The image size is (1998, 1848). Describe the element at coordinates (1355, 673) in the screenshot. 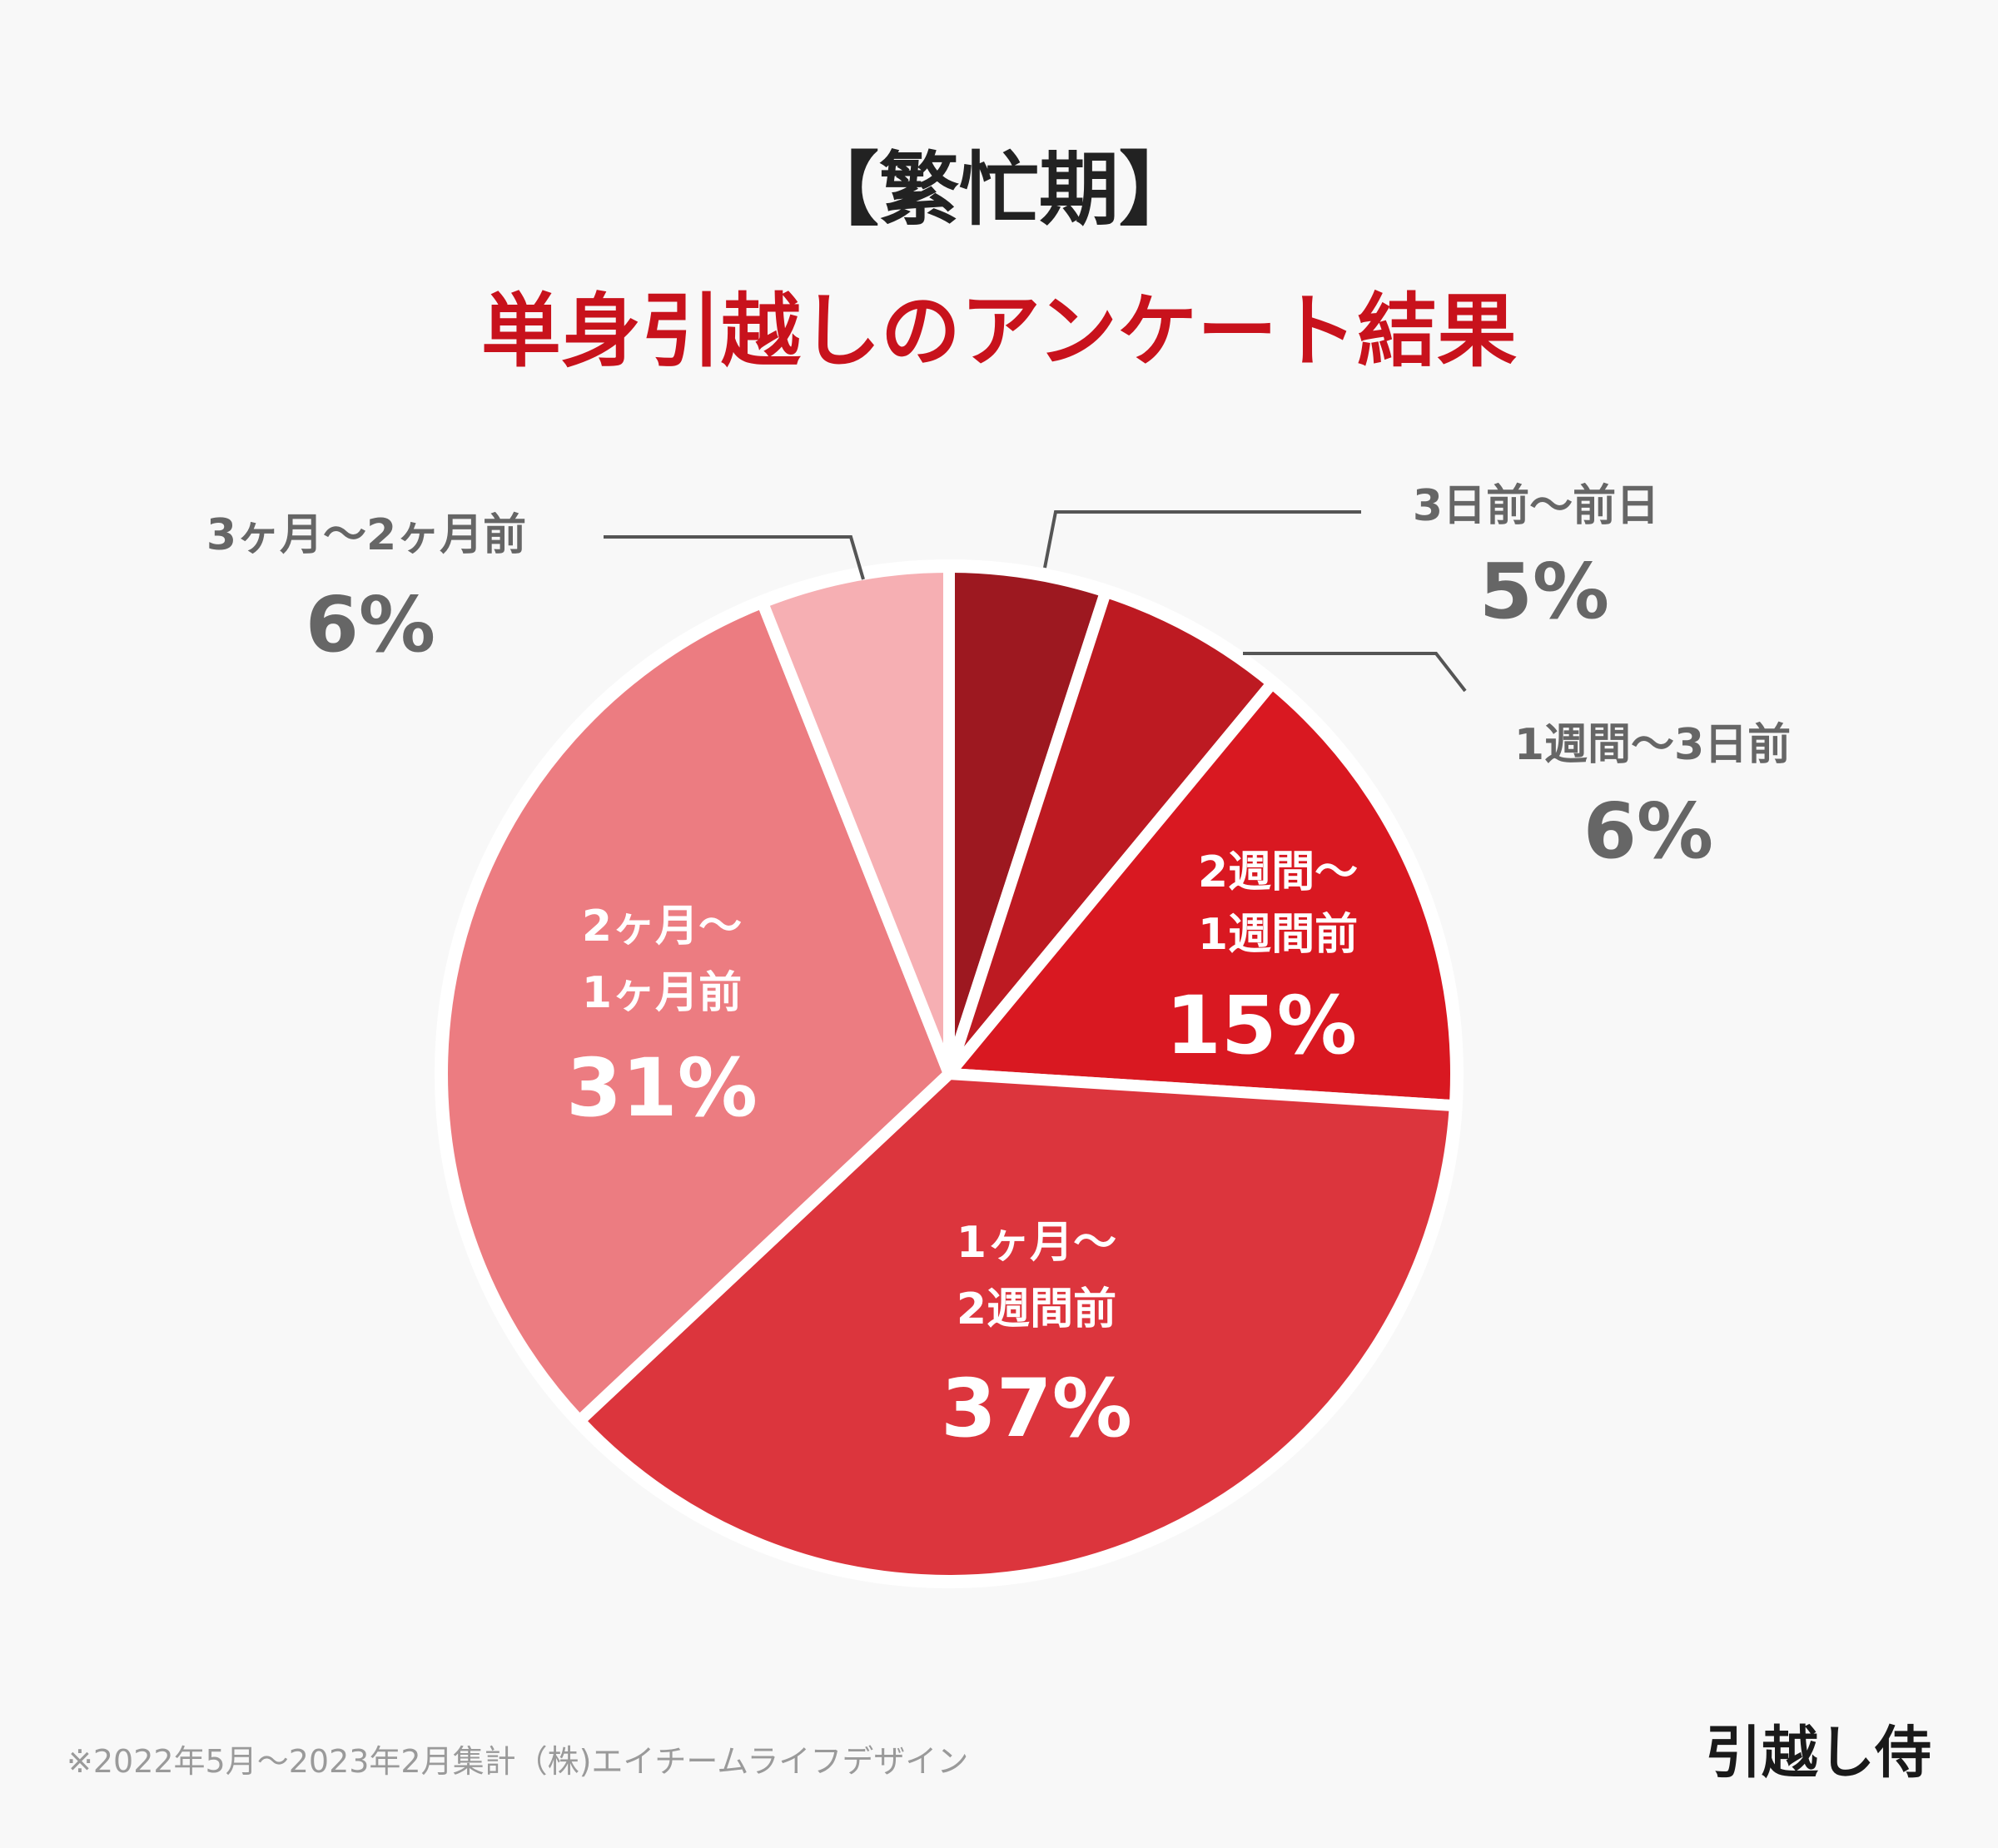

I see `leader-line-s2` at that location.